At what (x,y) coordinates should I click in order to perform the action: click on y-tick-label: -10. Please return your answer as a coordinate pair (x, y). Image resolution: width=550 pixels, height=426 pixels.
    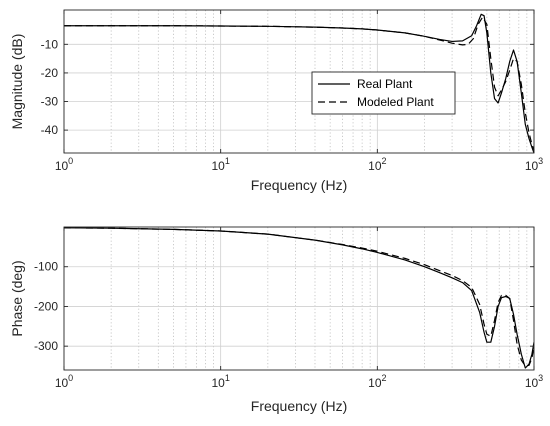
    Looking at the image, I should click on (50, 44).